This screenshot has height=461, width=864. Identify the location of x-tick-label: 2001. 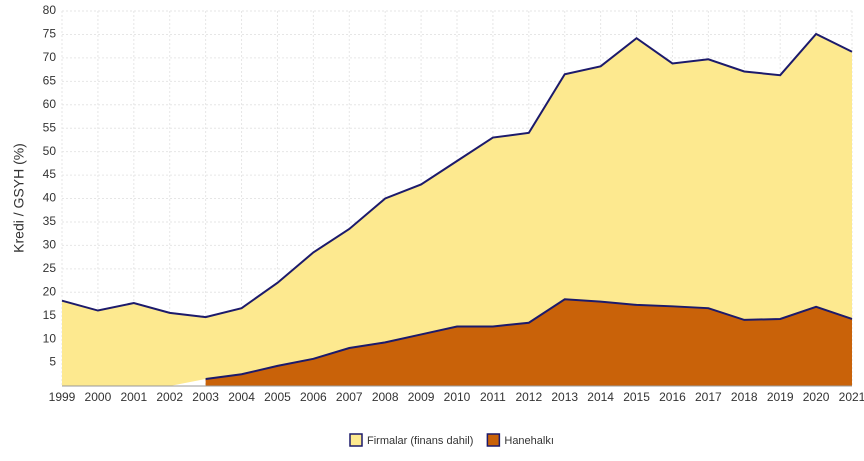
(133, 397).